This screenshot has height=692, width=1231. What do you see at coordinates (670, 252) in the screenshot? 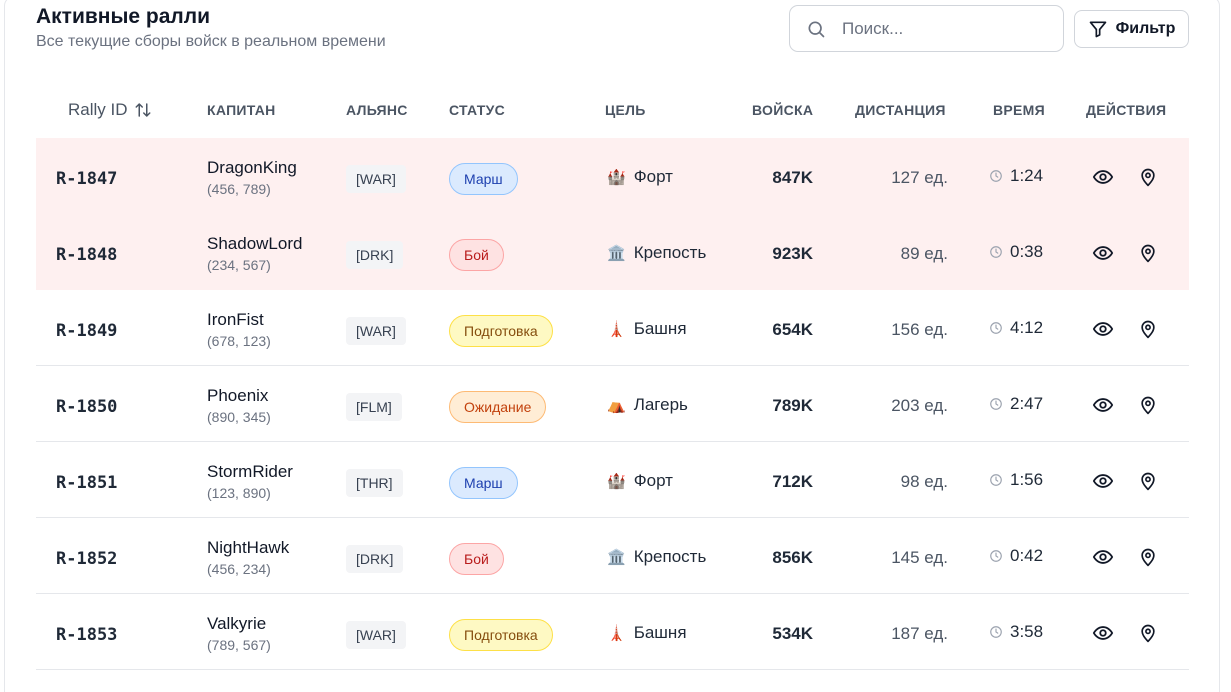
I see `target-label: Крепость` at bounding box center [670, 252].